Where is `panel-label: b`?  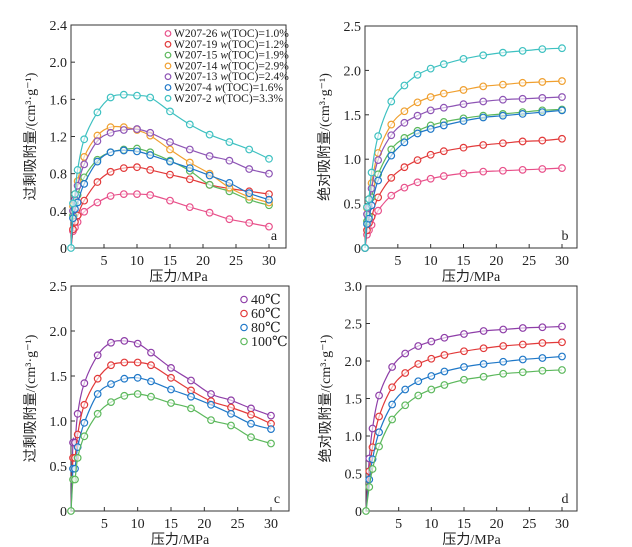
panel-label: b is located at coordinates (565, 236).